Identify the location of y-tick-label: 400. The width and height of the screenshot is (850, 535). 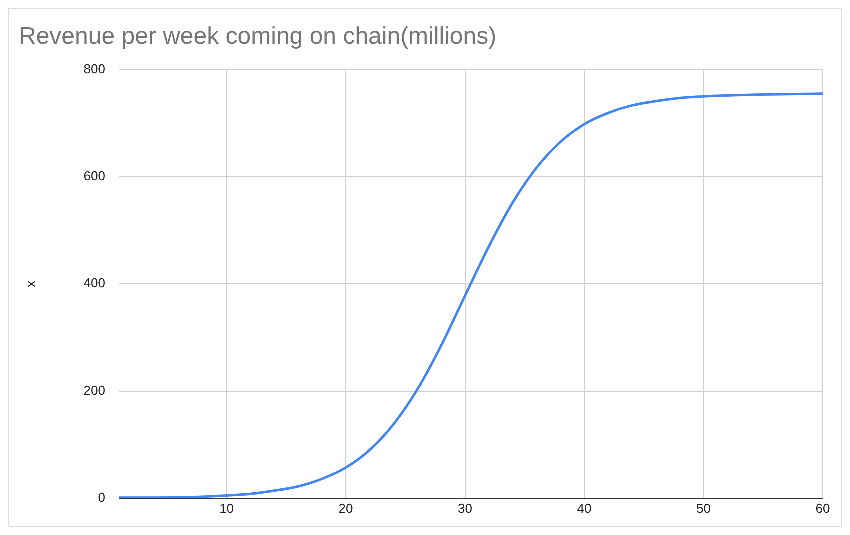
(95, 283).